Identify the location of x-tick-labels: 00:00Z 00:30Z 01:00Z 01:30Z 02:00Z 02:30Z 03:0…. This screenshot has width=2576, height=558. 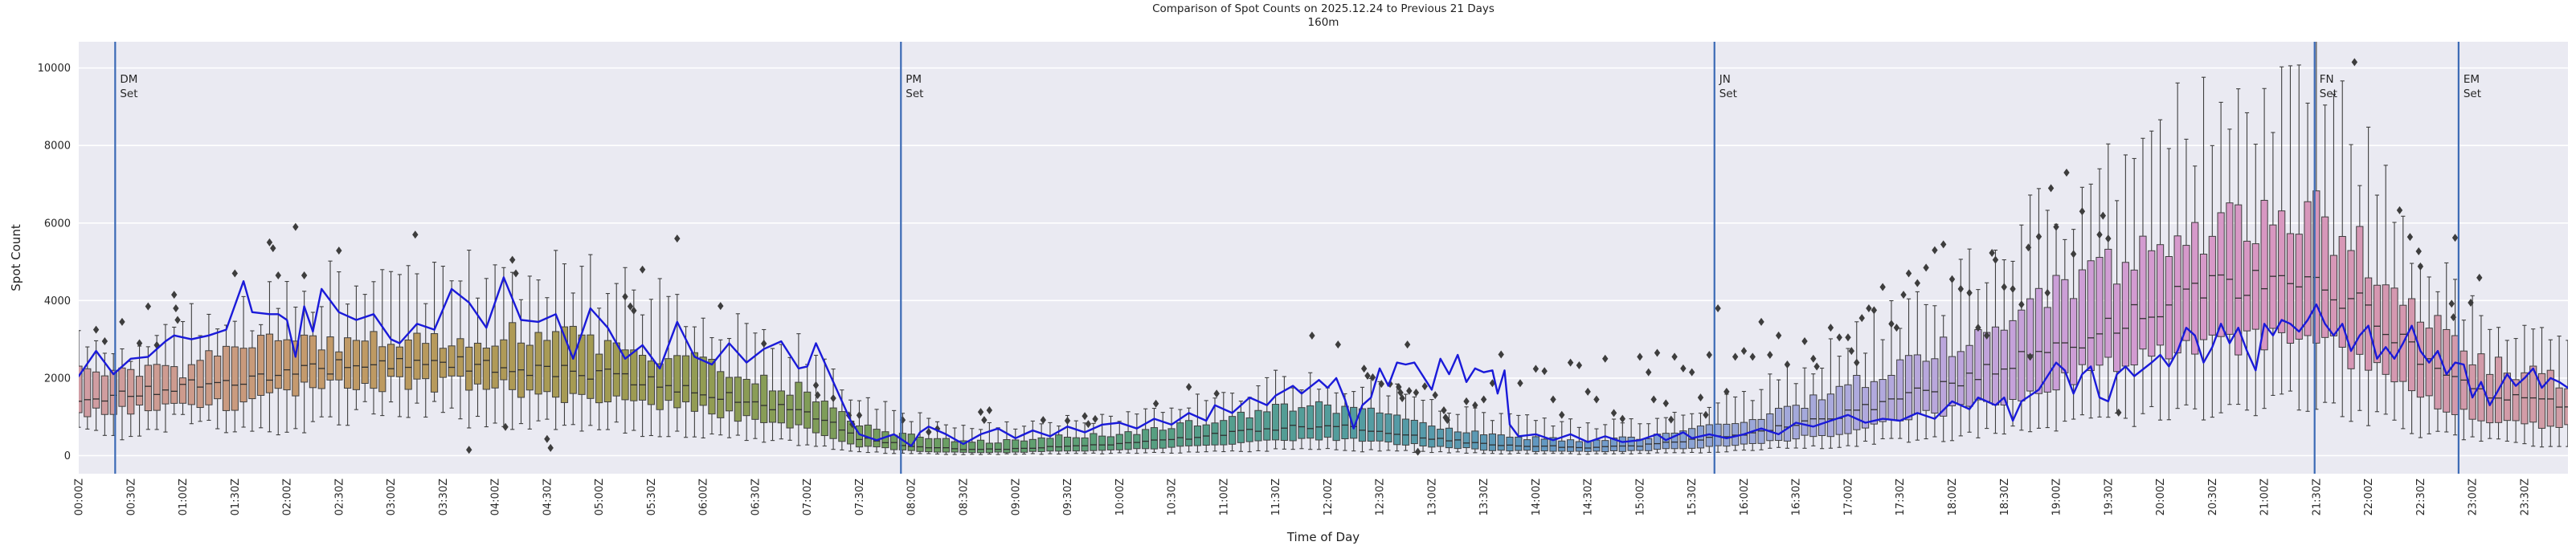
(1303, 497).